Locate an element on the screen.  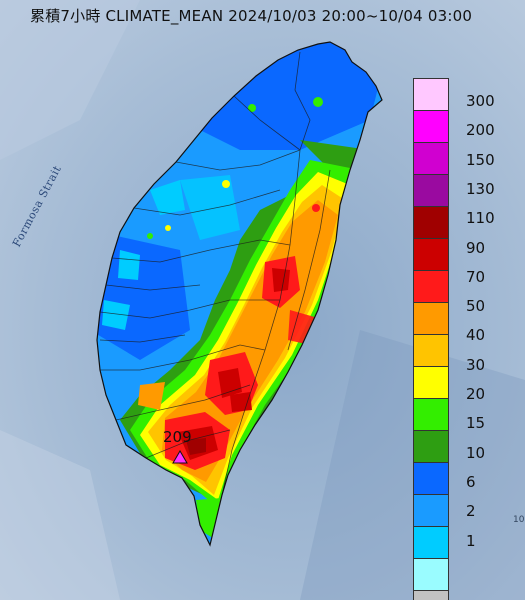
sea-haze is located at coordinates (70, 80).